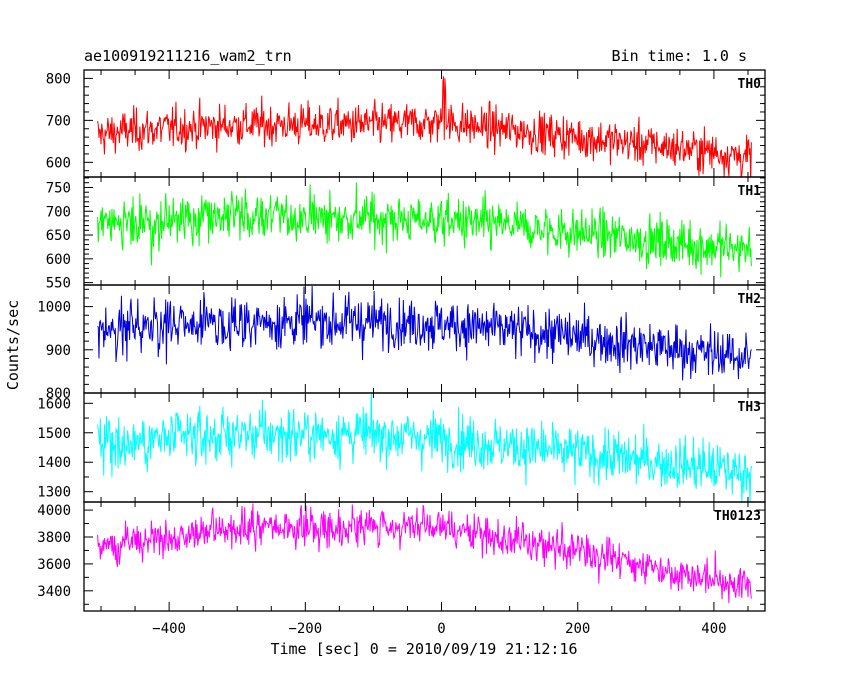  I want to click on y-tick-label: 3400, so click(54, 592).